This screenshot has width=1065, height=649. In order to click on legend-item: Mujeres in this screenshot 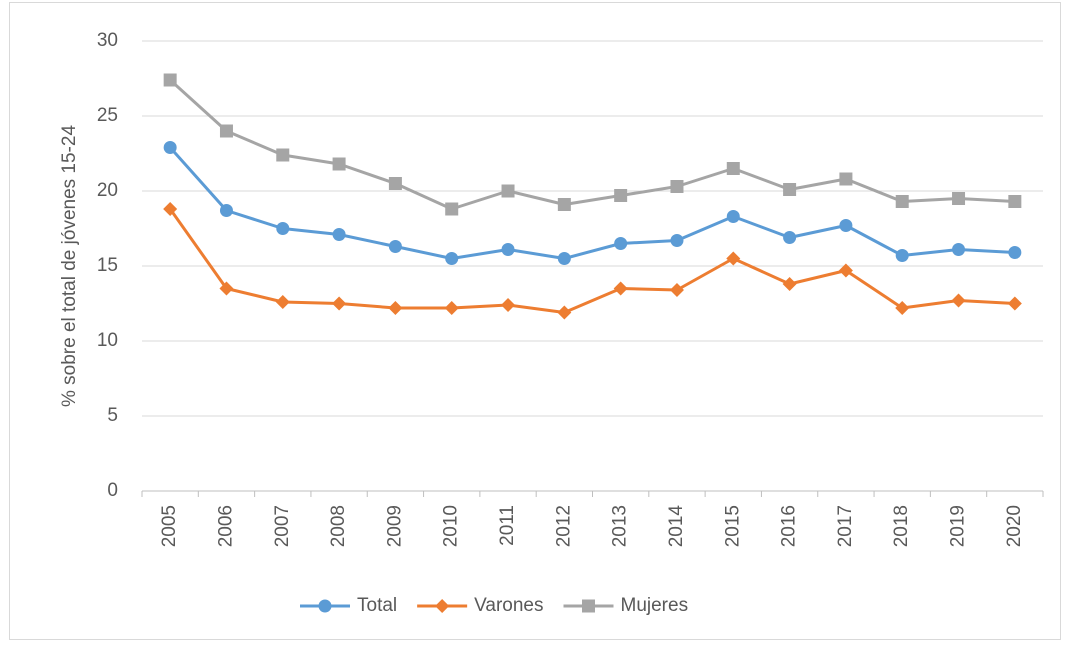, I will do `click(626, 605)`.